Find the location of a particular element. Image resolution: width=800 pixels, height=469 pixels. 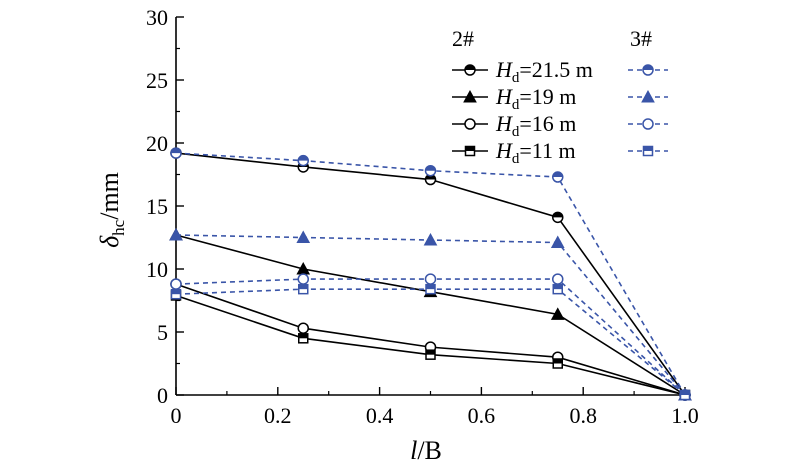

legend: 2# 3# Hd=21.5 mHd=19 mHd=16 mHd=11 m is located at coordinates (560, 96).